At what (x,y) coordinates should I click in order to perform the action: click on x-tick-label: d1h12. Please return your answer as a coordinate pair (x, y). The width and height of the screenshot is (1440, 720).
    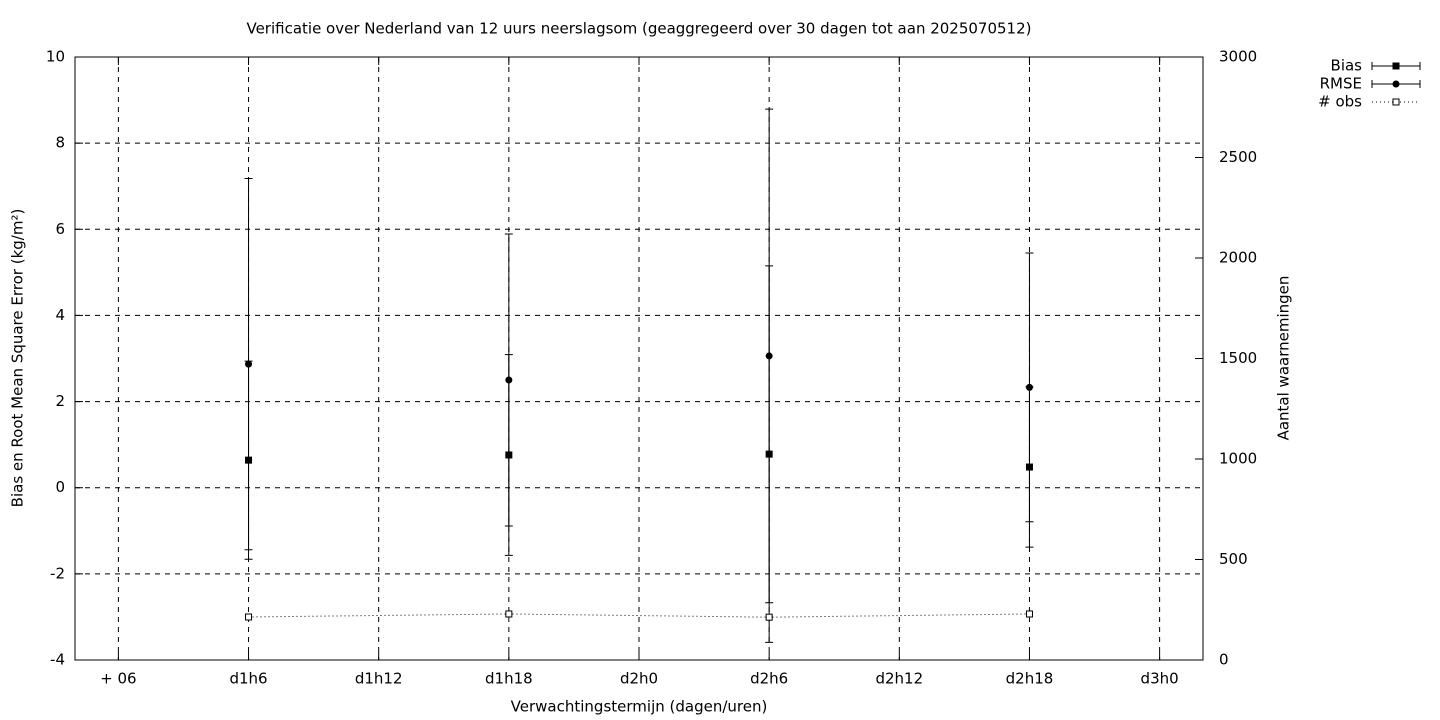
    Looking at the image, I should click on (379, 679).